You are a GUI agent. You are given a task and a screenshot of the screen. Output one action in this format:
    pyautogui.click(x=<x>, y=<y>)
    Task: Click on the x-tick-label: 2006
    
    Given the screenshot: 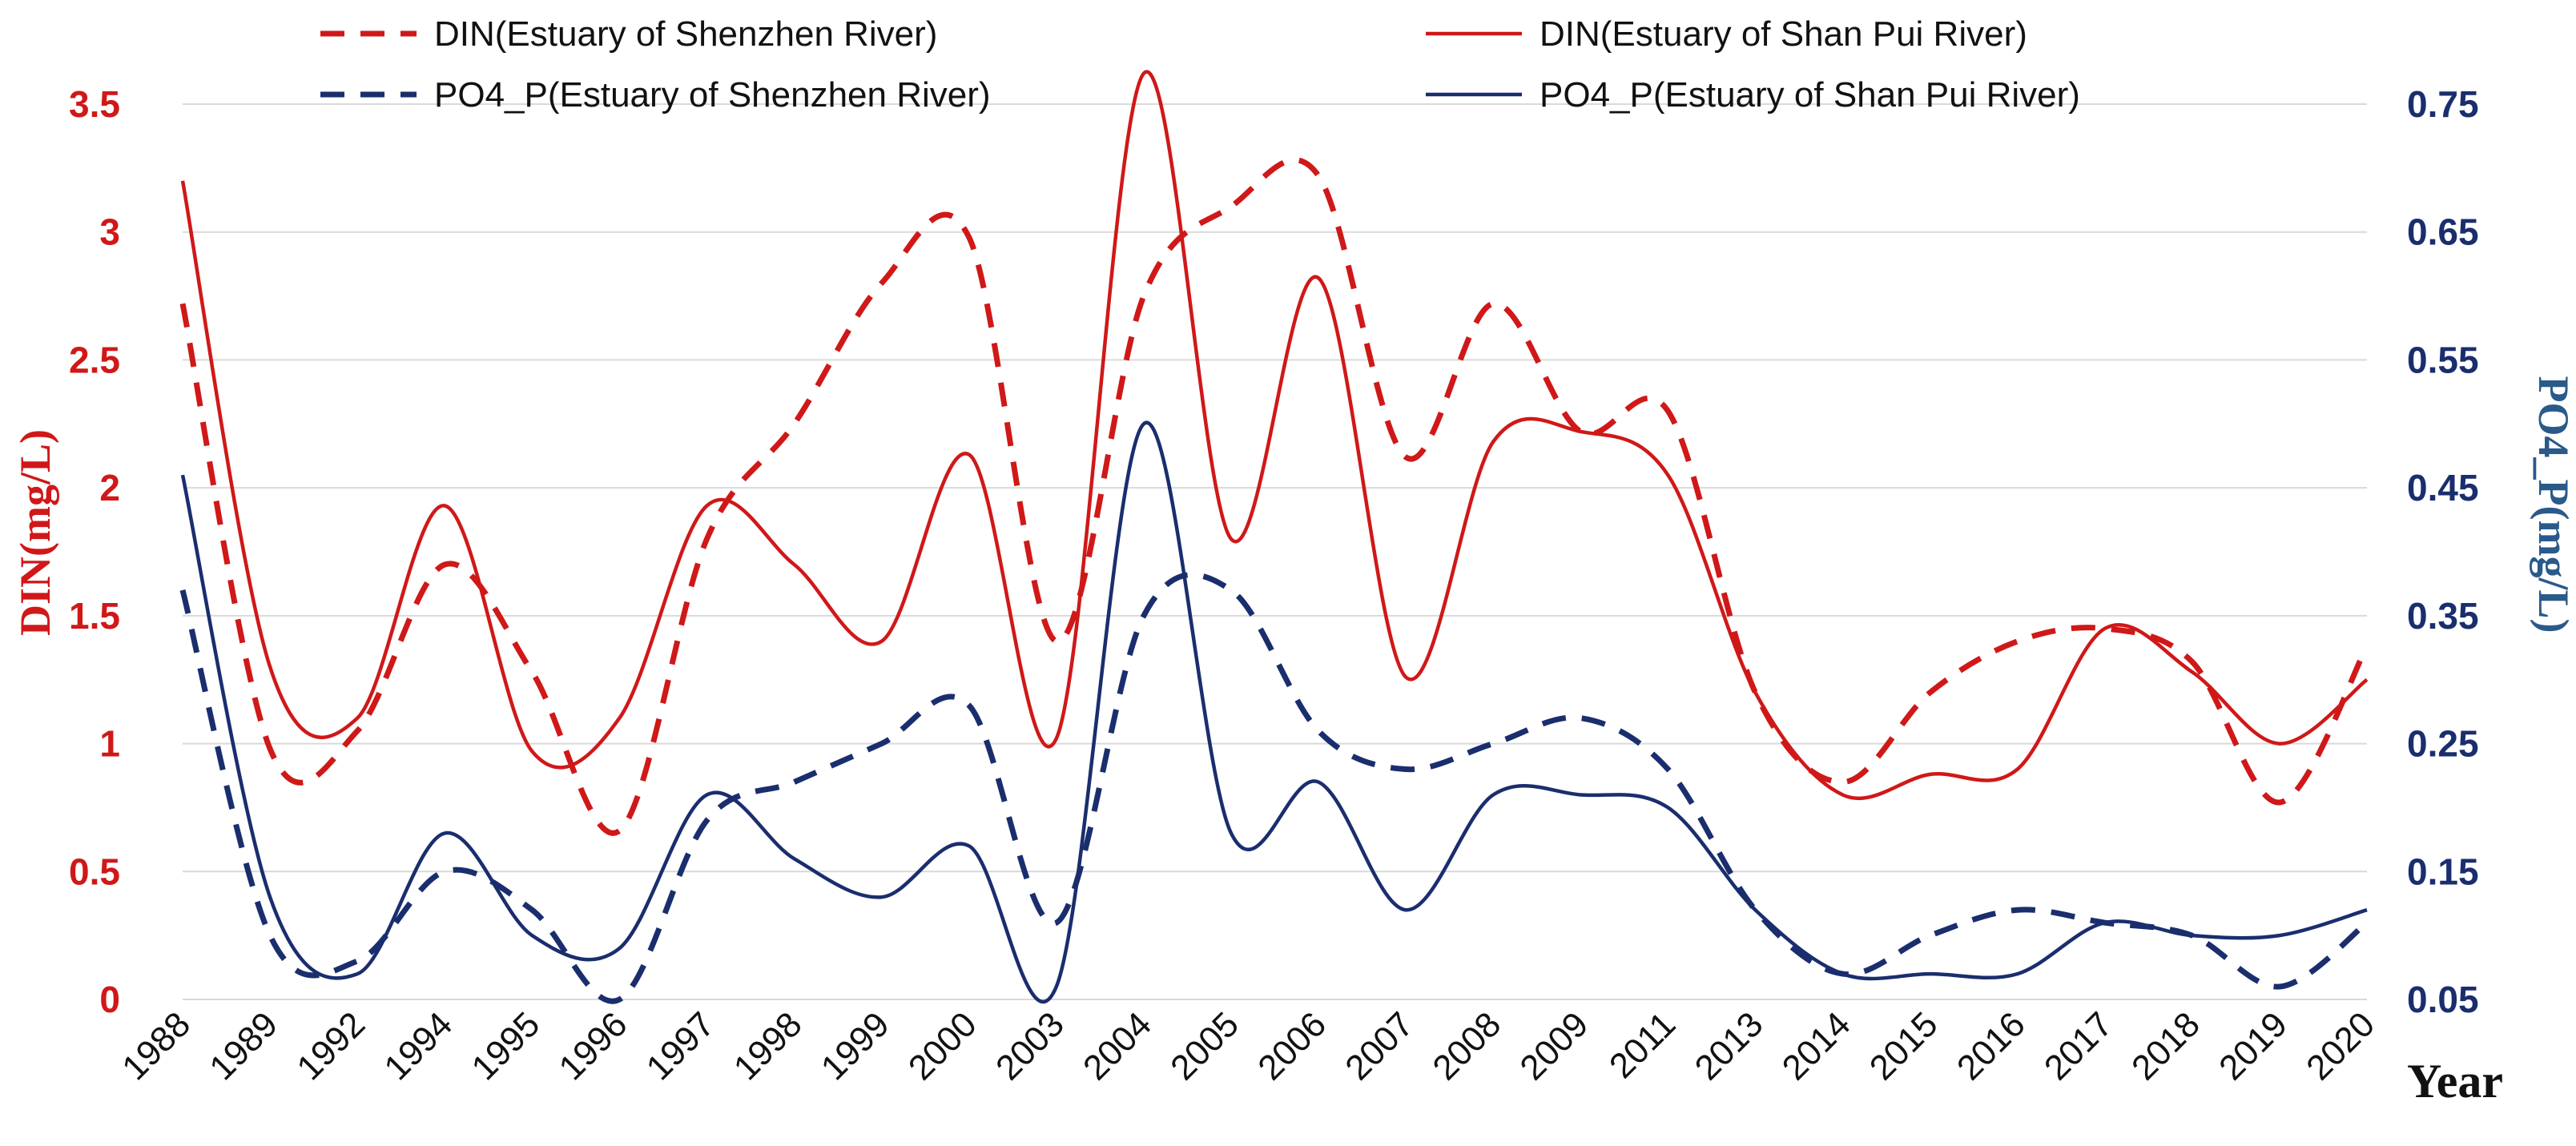 What is the action you would take?
    pyautogui.click(x=1292, y=1046)
    